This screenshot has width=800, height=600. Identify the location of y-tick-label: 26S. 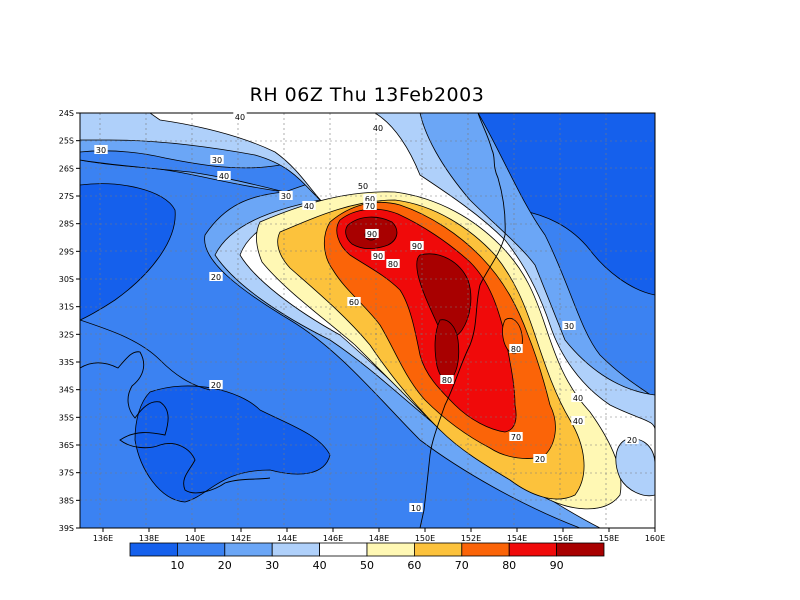
(66, 168).